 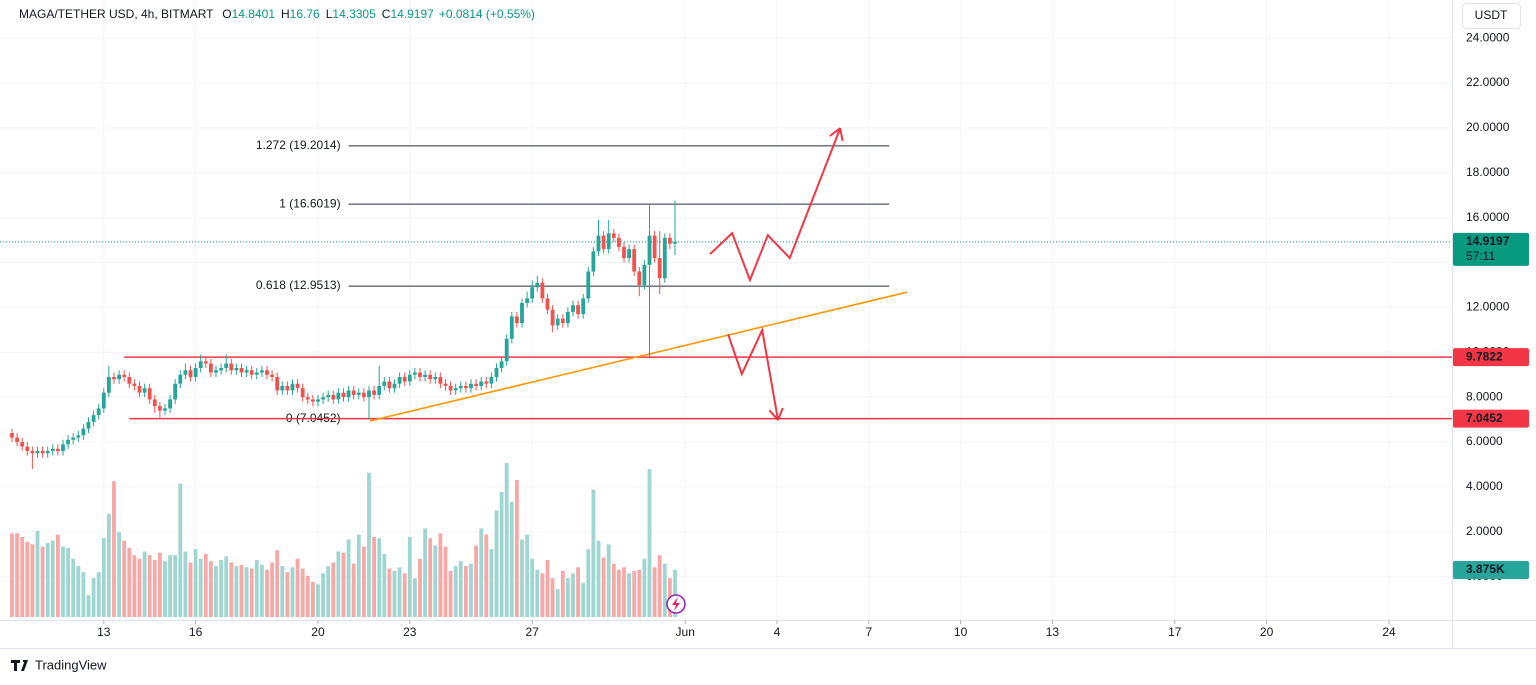 What do you see at coordinates (1488, 82) in the screenshot?
I see `y-tick-label: 22.0000` at bounding box center [1488, 82].